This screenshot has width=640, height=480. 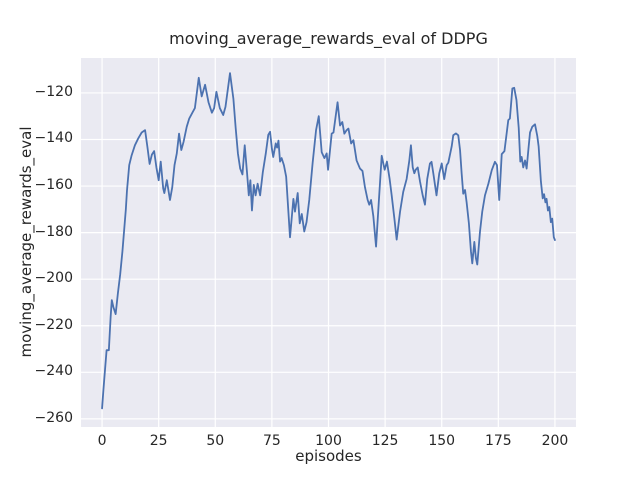 What do you see at coordinates (53, 324) in the screenshot?
I see `y-tick-label: −220` at bounding box center [53, 324].